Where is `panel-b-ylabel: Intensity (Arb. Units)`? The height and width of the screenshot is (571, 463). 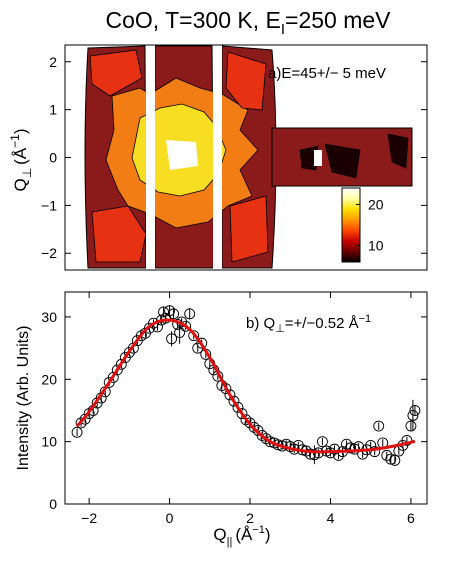 panel-b-ylabel: Intensity (Arb. Units) is located at coordinates (23, 398).